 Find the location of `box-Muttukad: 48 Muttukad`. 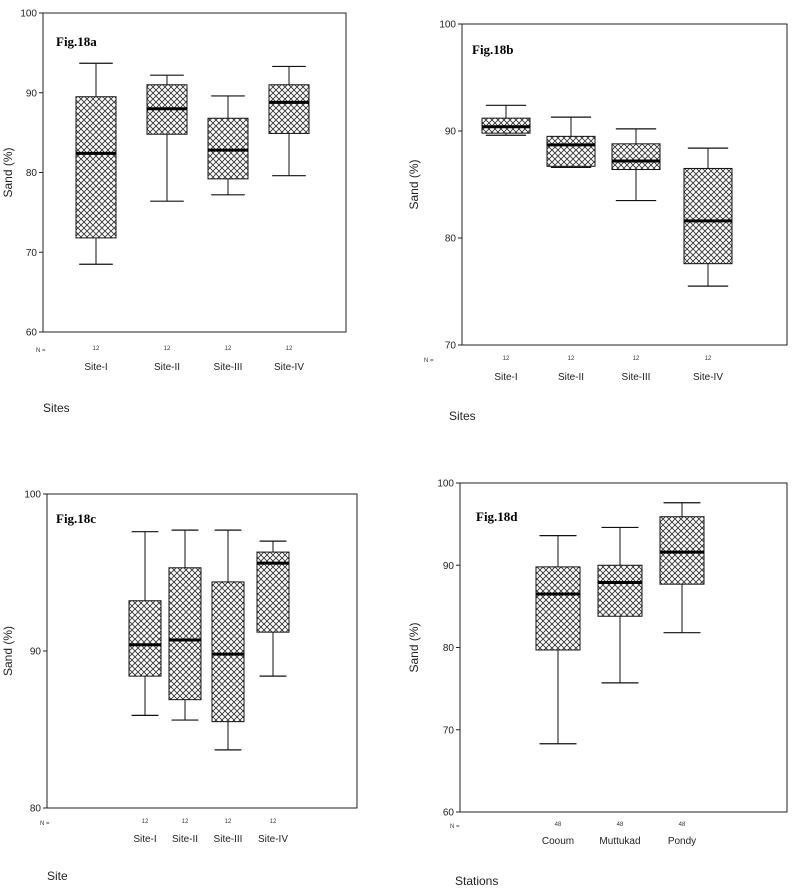

box-Muttukad: 48 Muttukad is located at coordinates (620, 686).